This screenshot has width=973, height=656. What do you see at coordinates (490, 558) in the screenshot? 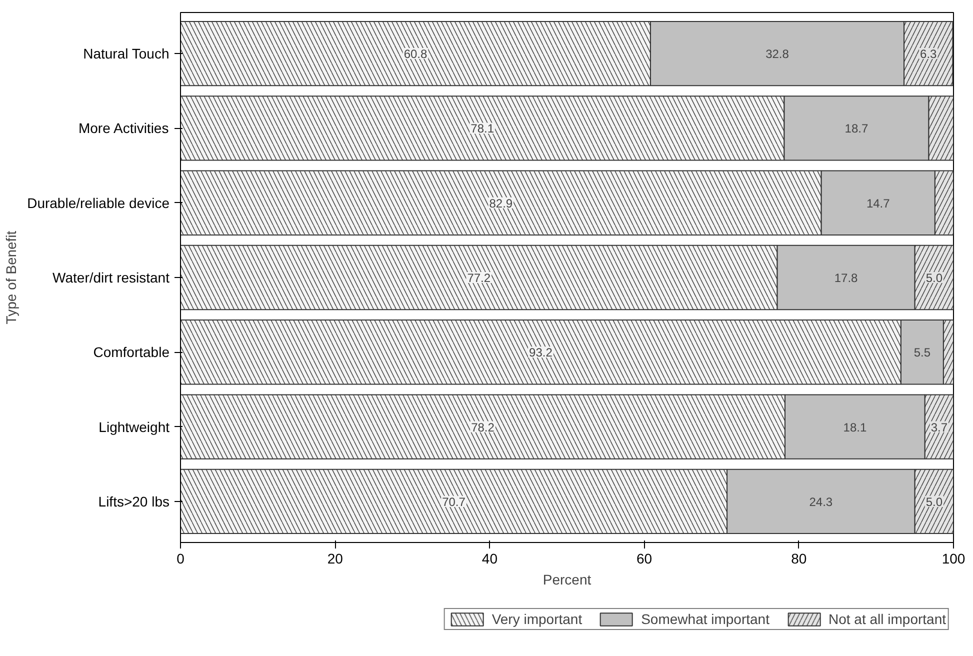
I see `x-tick-label: 40` at bounding box center [490, 558].